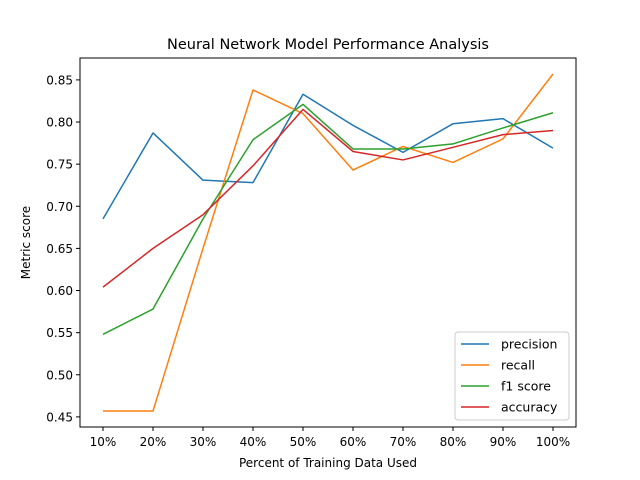  I want to click on x-tick-label: 50%, so click(303, 442).